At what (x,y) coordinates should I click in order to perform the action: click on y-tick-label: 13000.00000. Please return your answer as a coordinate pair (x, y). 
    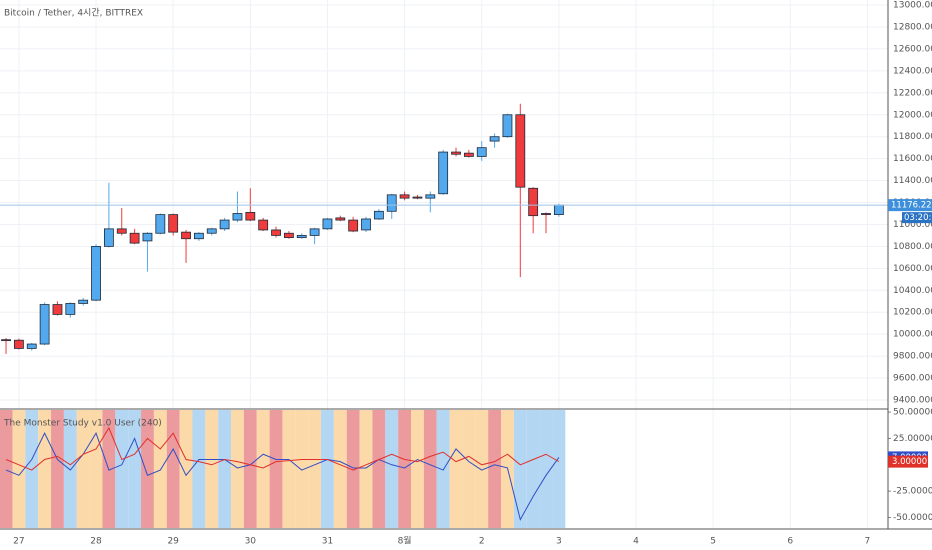
    Looking at the image, I should click on (912, 6).